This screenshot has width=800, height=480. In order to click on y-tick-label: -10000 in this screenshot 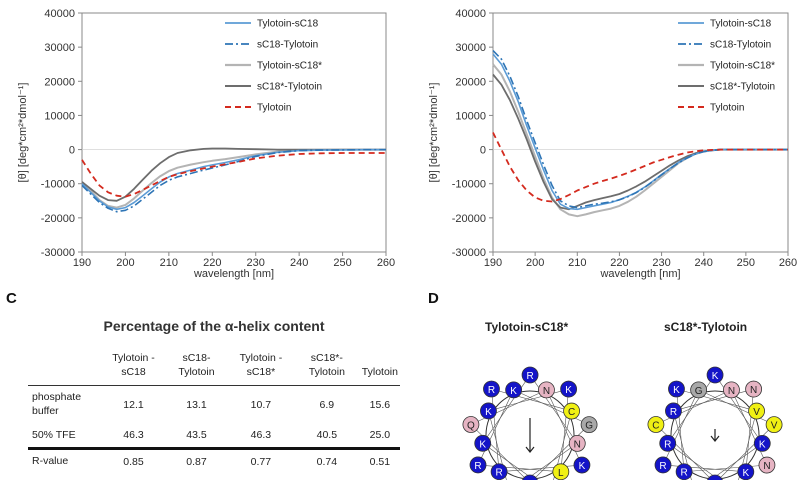, I will do `click(469, 185)`.